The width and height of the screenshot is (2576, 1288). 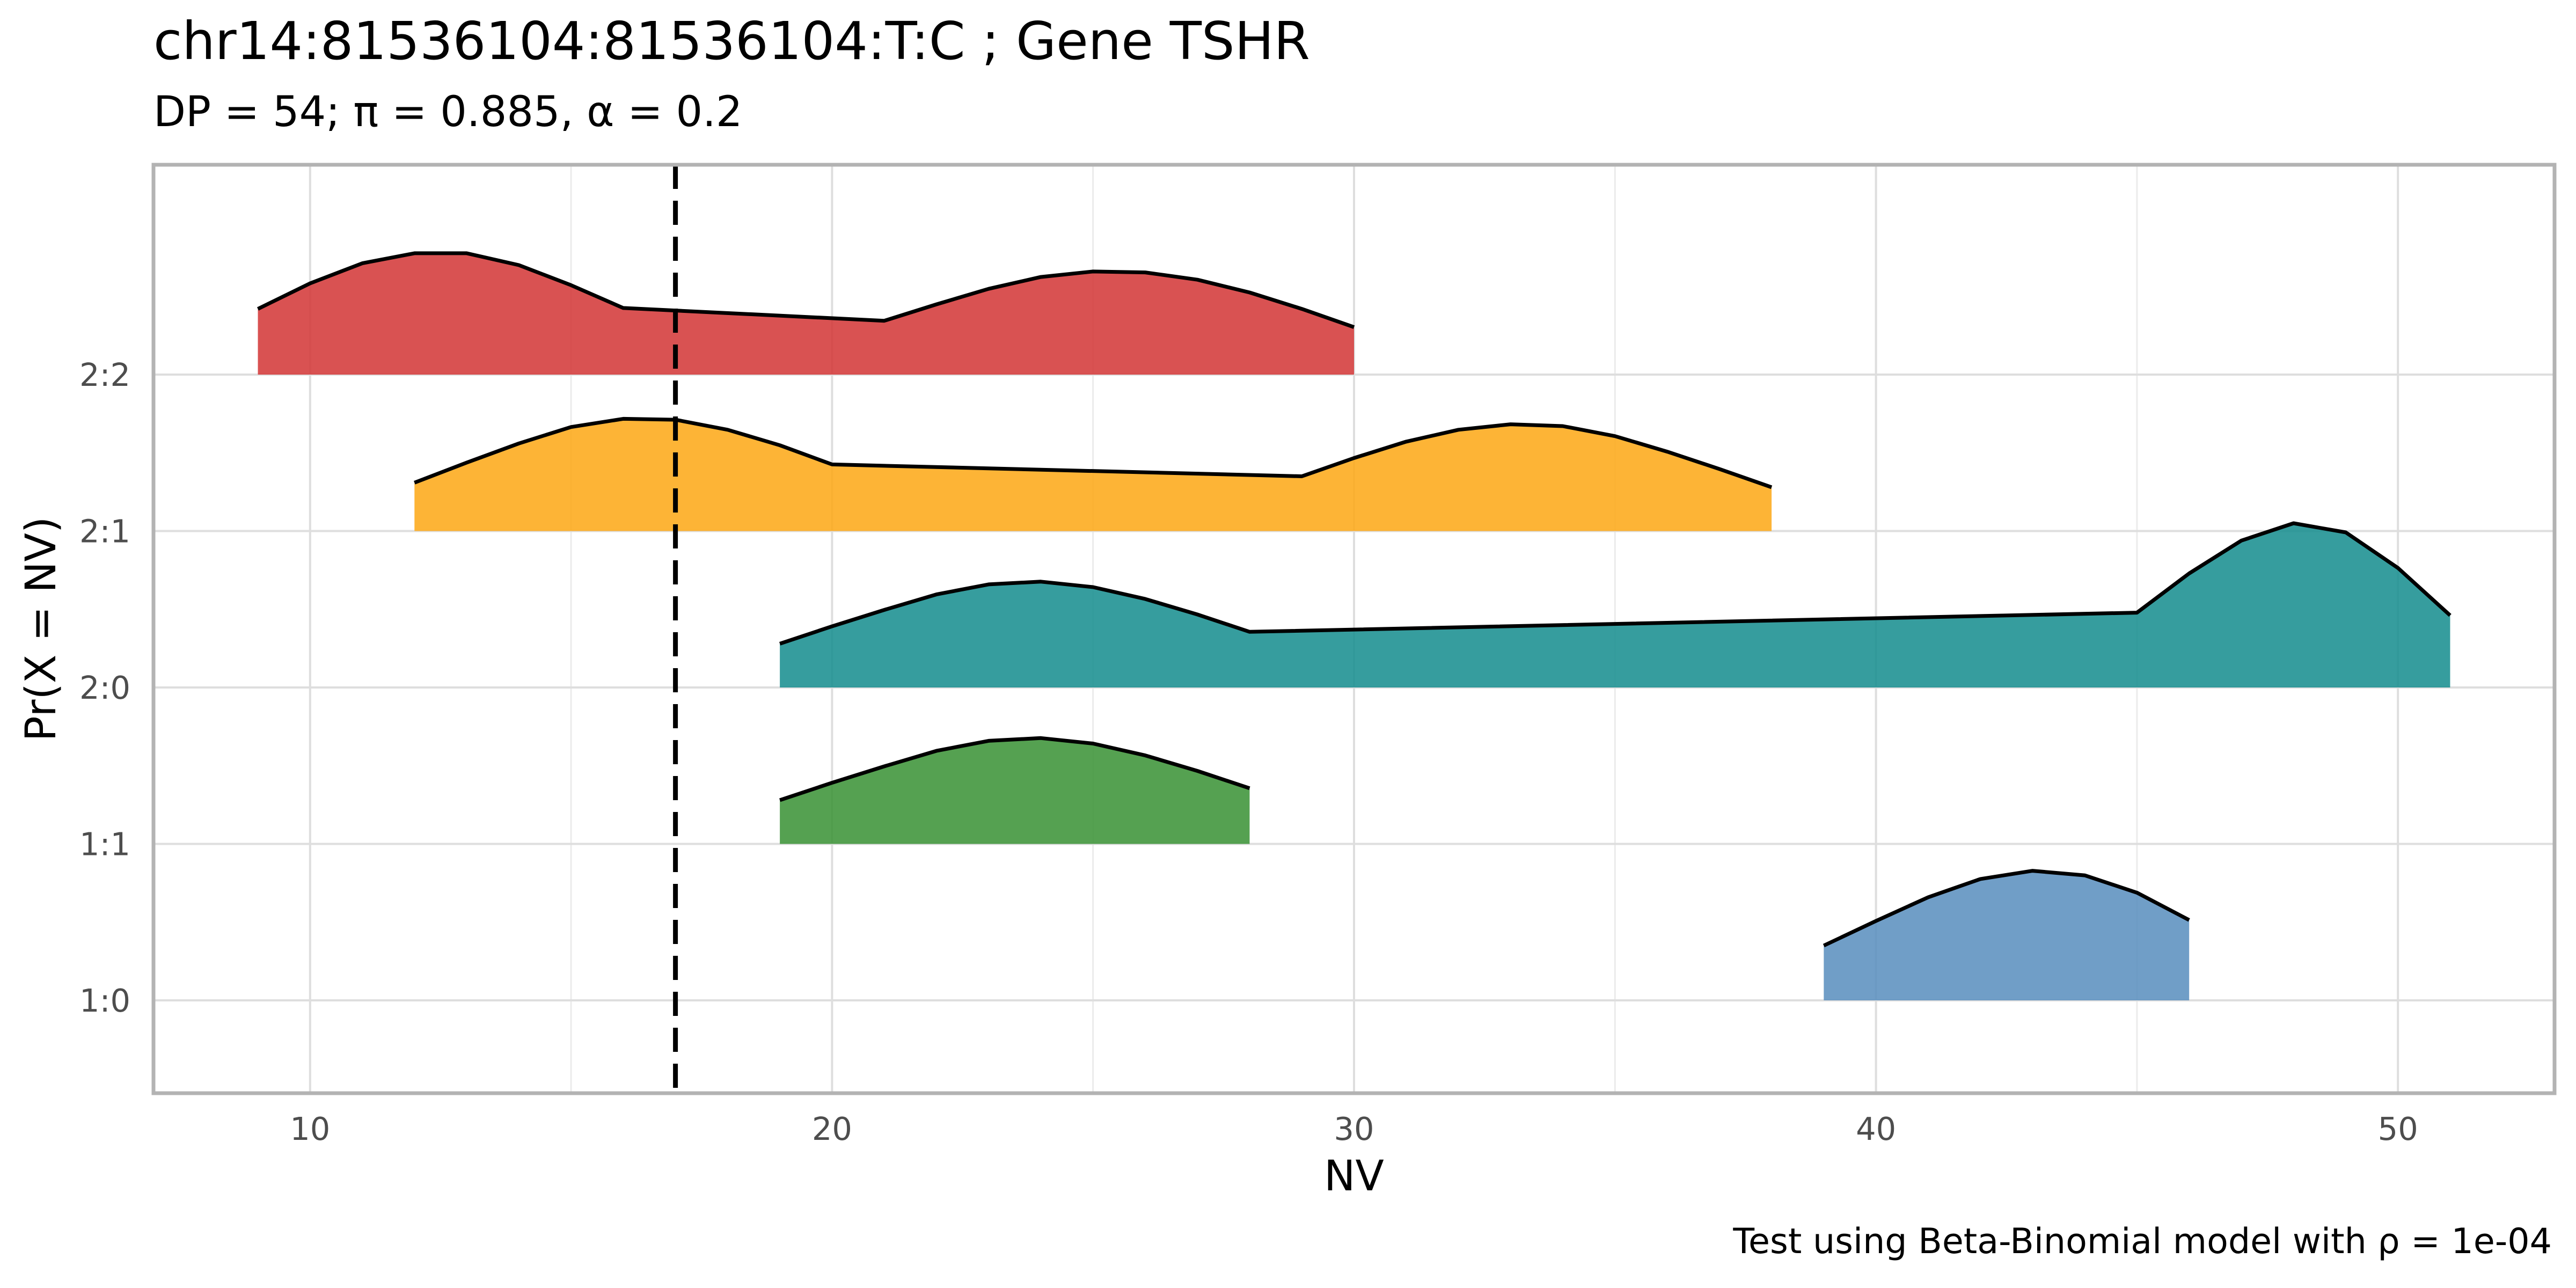 I want to click on y-axis-title: Pr(X = NV), so click(x=41, y=629).